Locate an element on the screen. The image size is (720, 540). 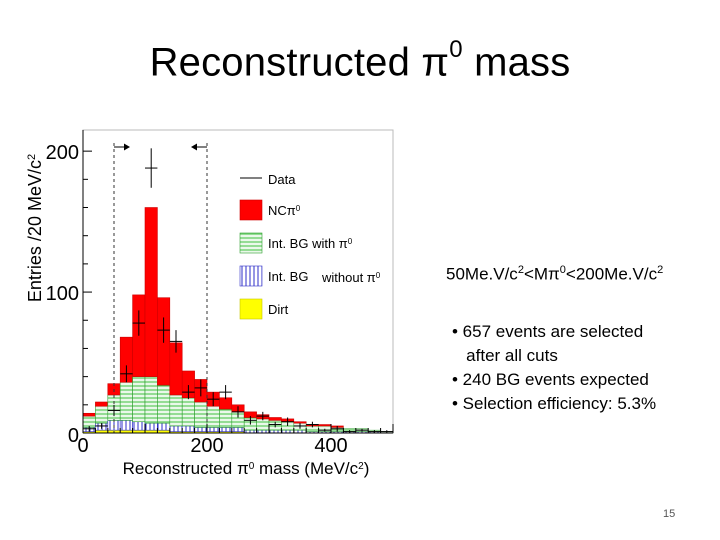
legend-label: Int. BG with π0 is located at coordinates (310, 243).